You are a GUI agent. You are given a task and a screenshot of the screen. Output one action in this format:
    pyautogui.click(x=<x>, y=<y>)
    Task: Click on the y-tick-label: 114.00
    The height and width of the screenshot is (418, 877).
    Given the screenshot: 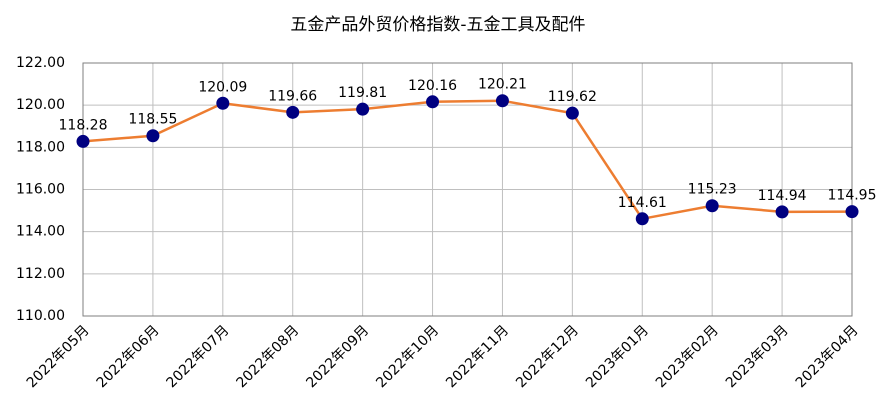 What is the action you would take?
    pyautogui.click(x=40, y=232)
    